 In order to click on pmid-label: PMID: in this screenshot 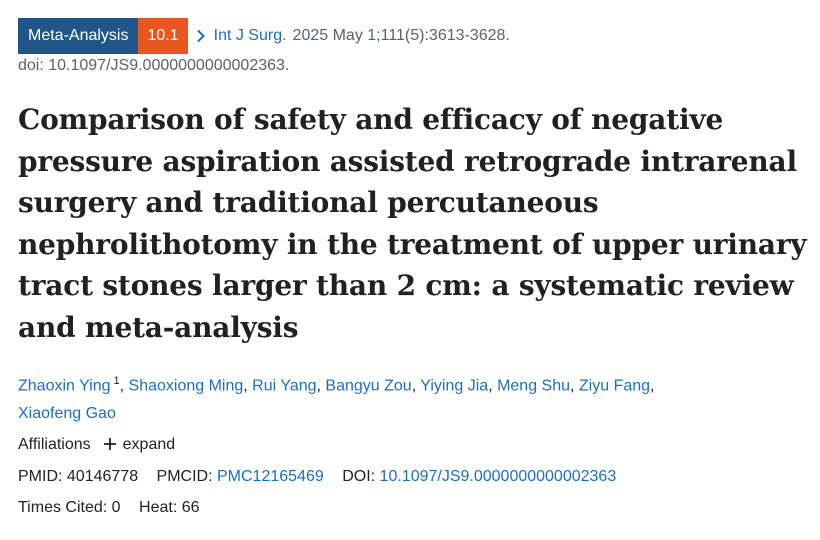, I will do `click(40, 476)`.